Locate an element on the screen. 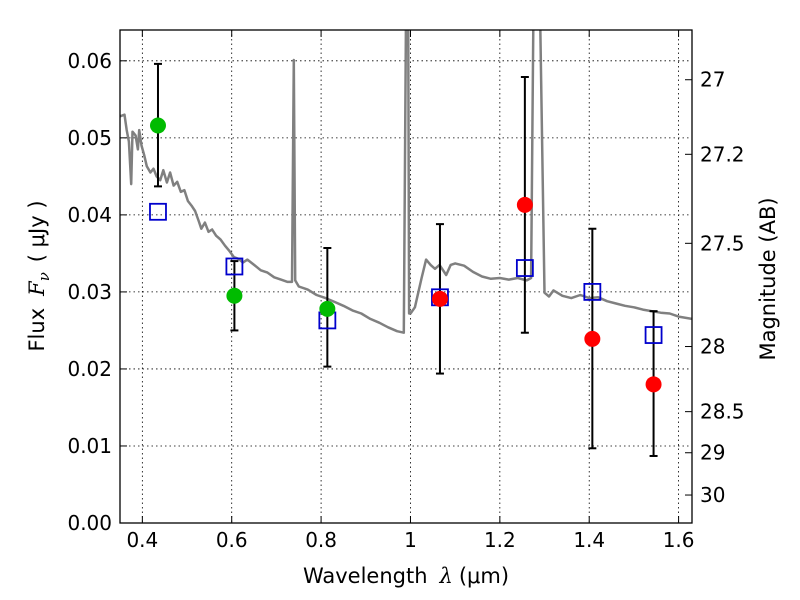  y-axis-title: Flux Fν ( μJy ) is located at coordinates (39, 275).